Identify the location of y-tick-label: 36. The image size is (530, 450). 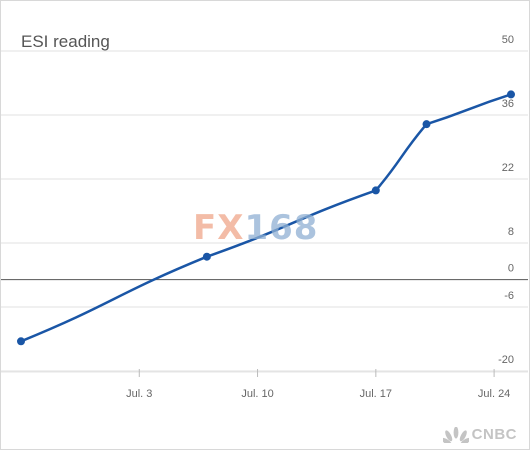
(508, 104).